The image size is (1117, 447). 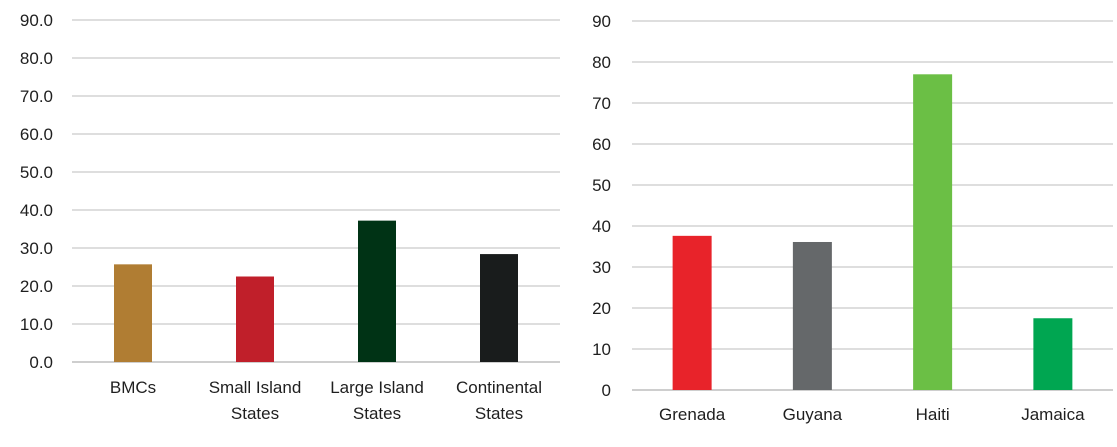 What do you see at coordinates (601, 349) in the screenshot?
I see `y-tick-label: 10` at bounding box center [601, 349].